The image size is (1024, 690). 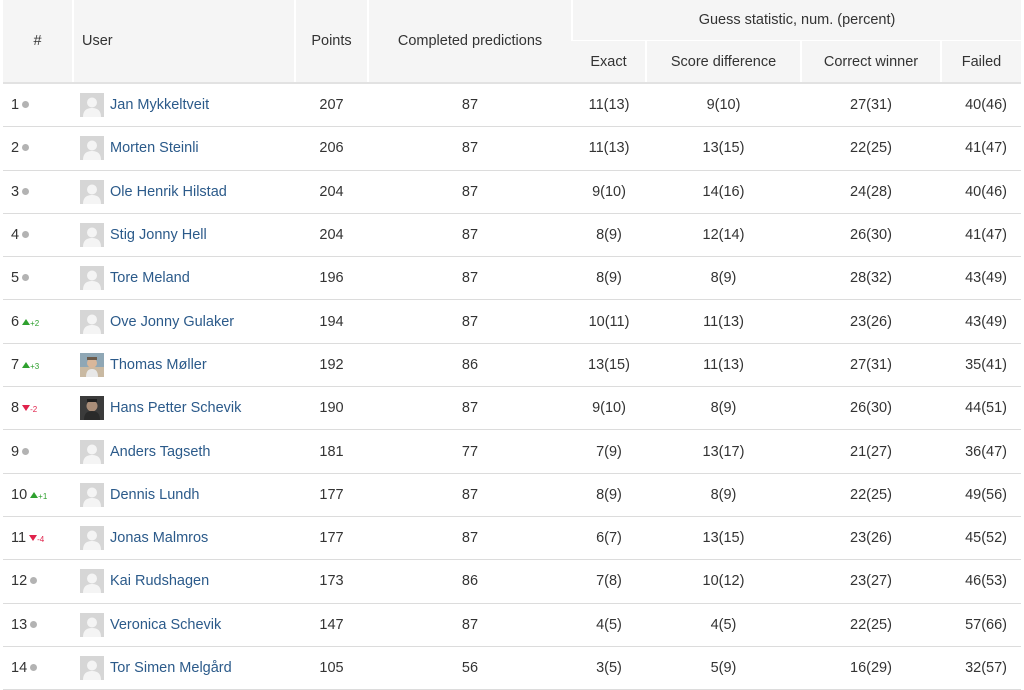 I want to click on user-link: Ole Henrik Hilstad, so click(x=168, y=191).